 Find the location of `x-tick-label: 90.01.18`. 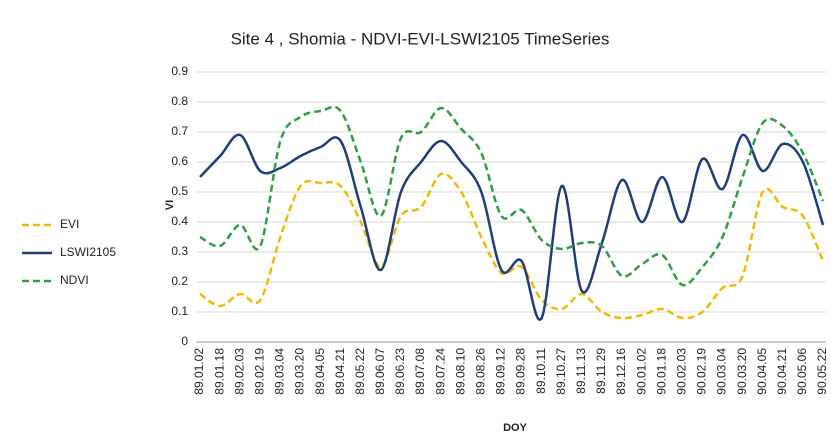

x-tick-label: 90.01.18 is located at coordinates (661, 371).